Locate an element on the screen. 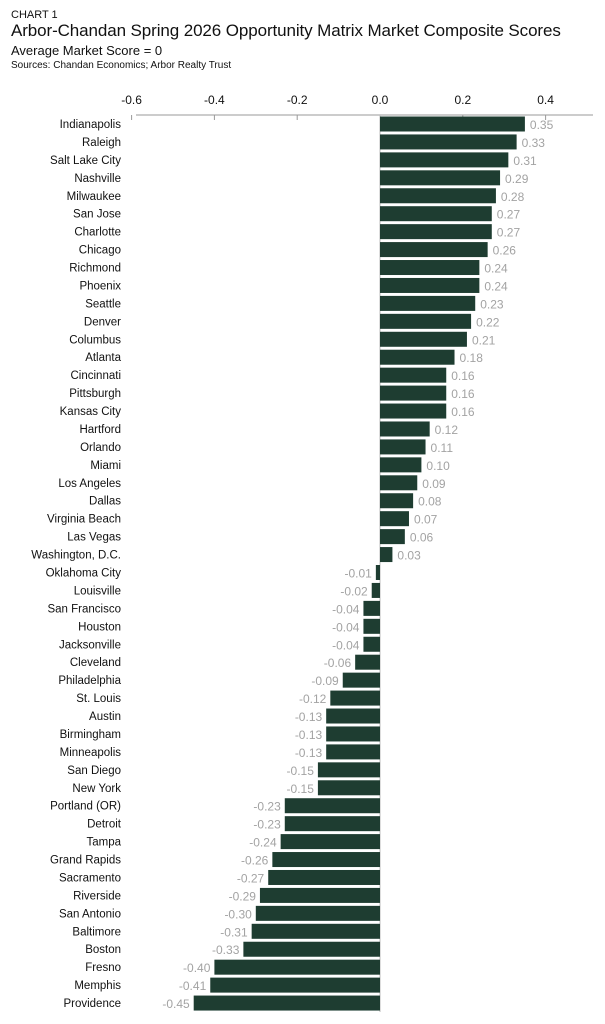 This screenshot has height=1024, width=605. data-label: 0.21 is located at coordinates (484, 340).